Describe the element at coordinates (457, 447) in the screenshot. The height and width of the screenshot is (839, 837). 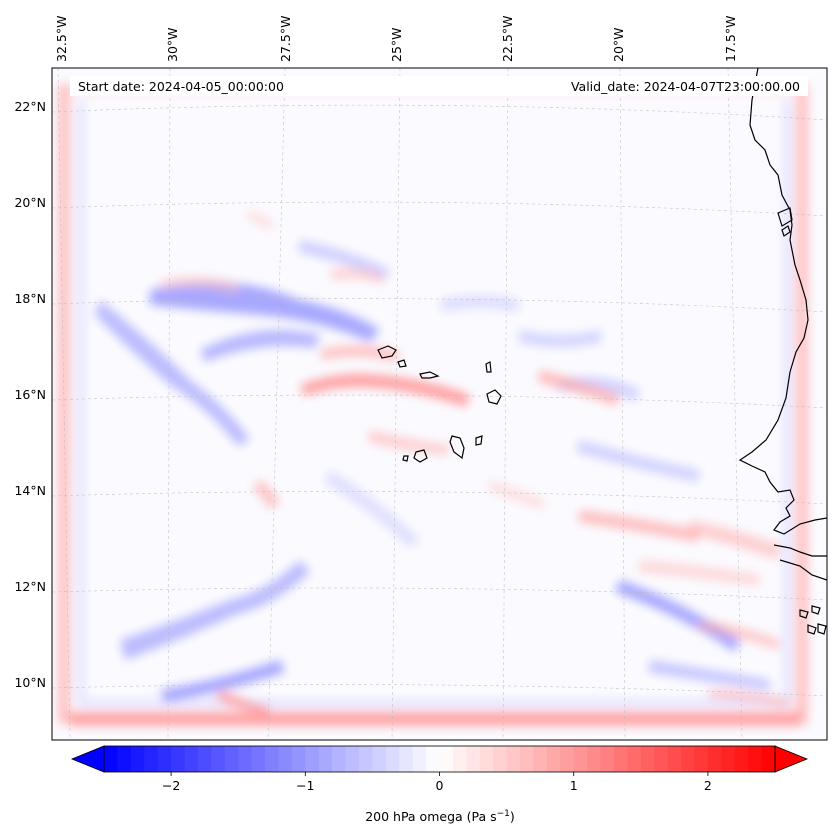
I see `santiago-island` at that location.